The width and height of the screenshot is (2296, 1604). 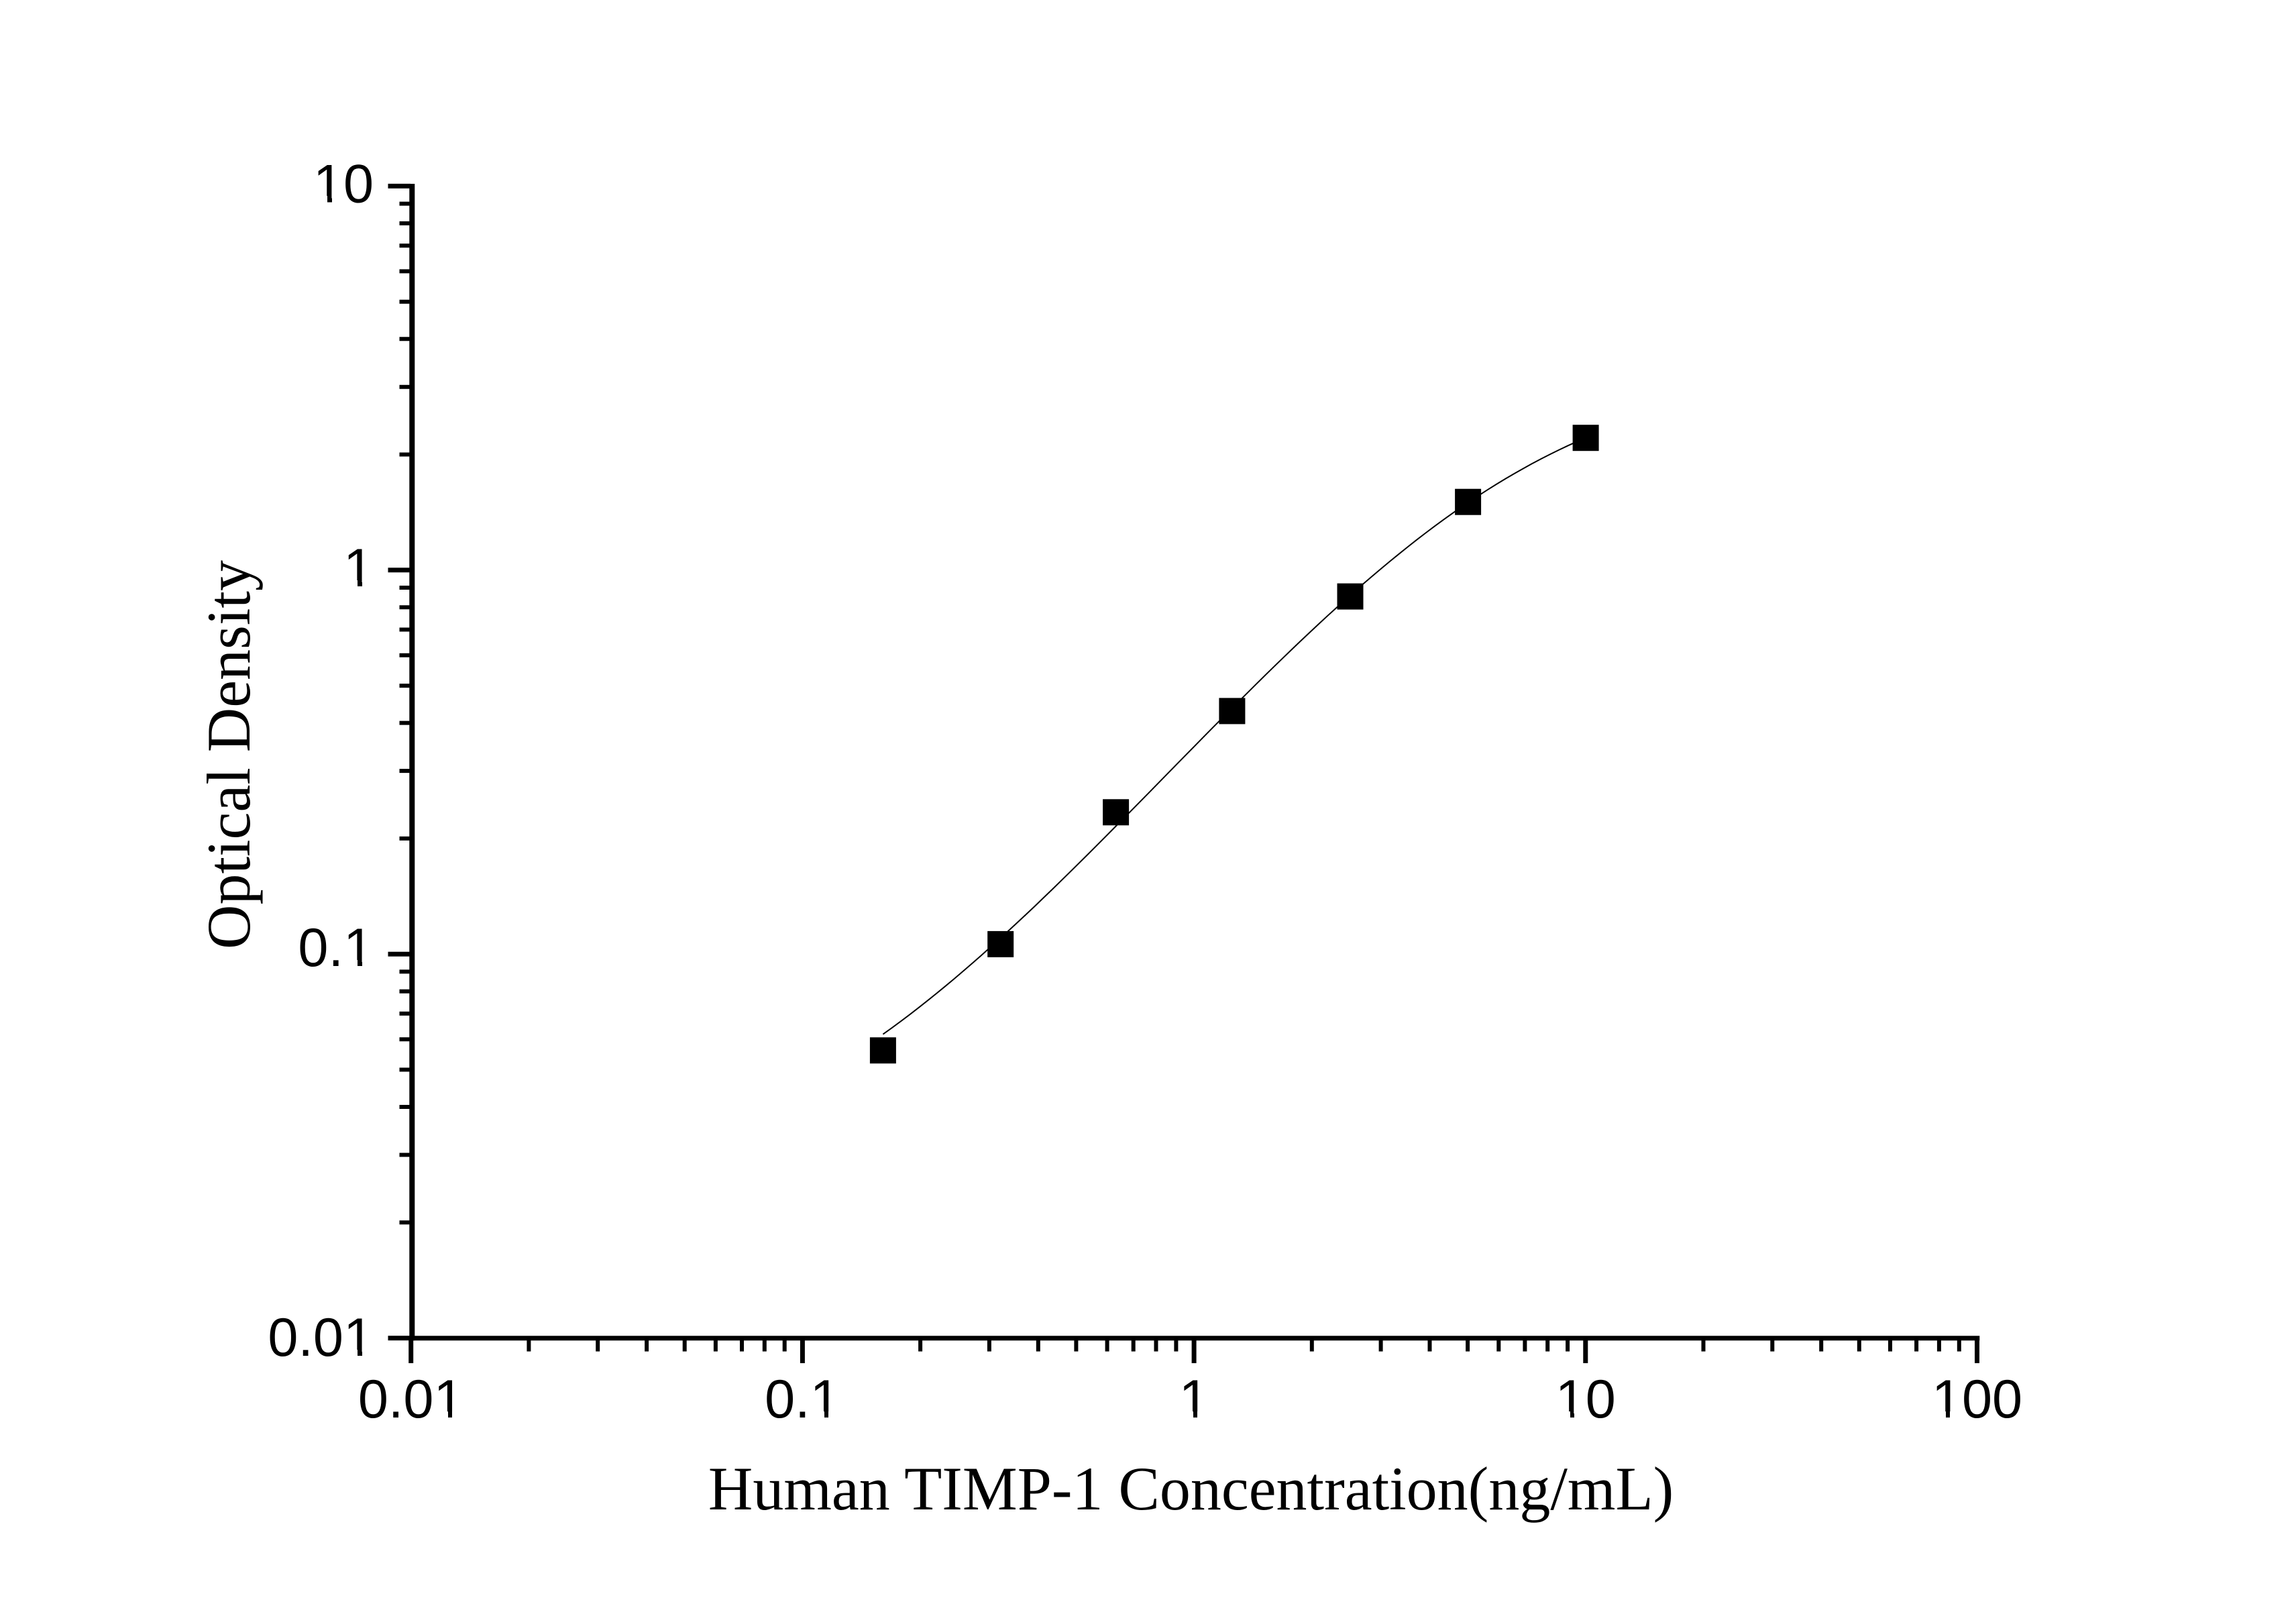 I want to click on svg-text: 100, so click(x=1977, y=1400).